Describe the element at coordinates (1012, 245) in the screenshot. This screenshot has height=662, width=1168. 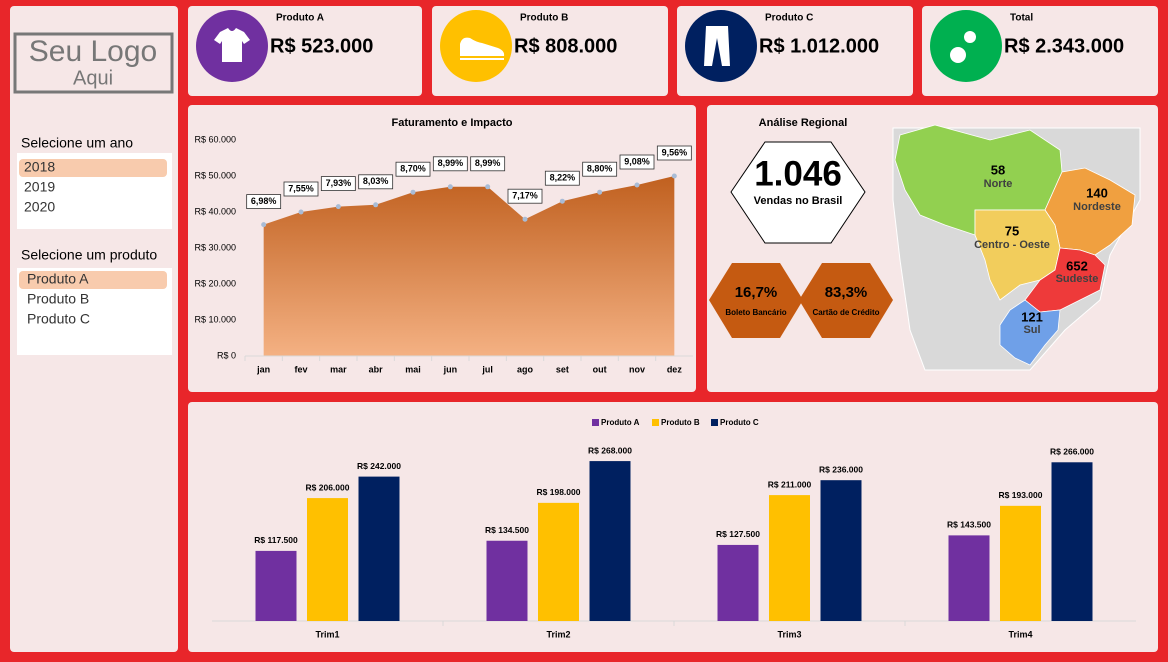
I see `region-name: Centro - Oeste` at that location.